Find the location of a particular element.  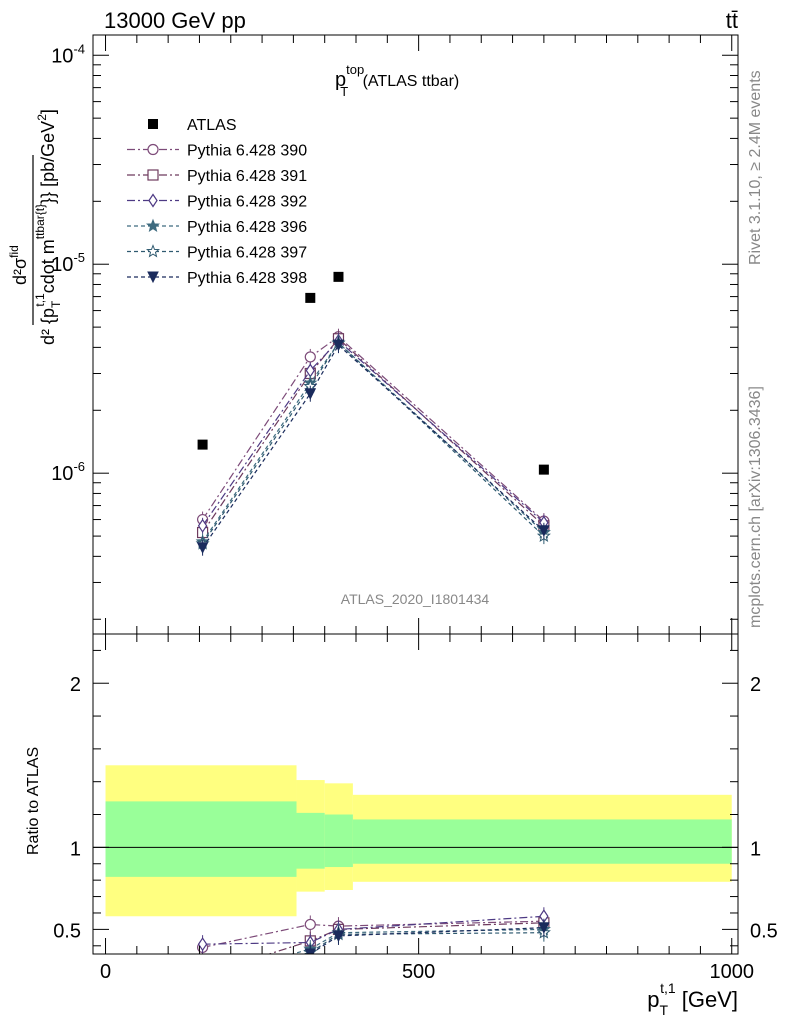

x-tick-label: 1000 is located at coordinates (731, 972).